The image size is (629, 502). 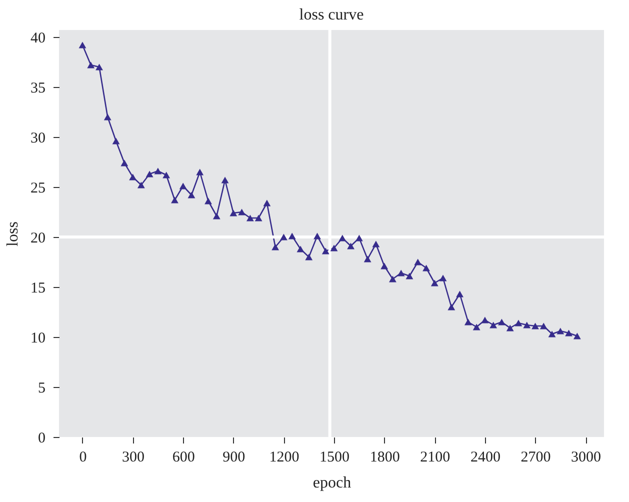 What do you see at coordinates (234, 458) in the screenshot?
I see `x-tick-label: 900` at bounding box center [234, 458].